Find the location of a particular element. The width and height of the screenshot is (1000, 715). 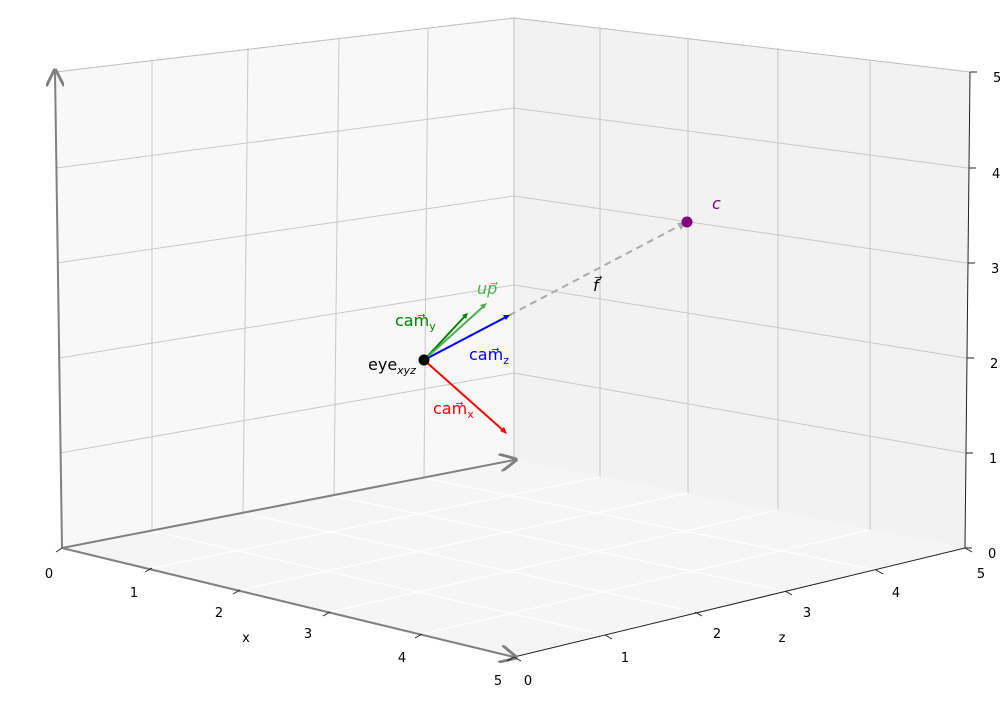

z-tick-4: 4 is located at coordinates (896, 593).